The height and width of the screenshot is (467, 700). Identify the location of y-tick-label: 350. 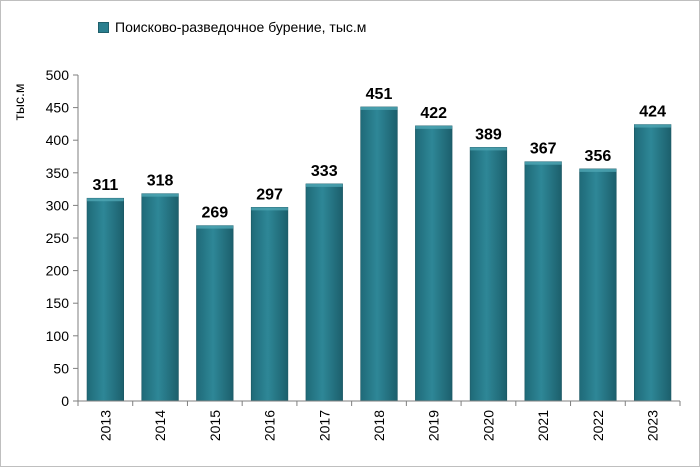
(58, 173).